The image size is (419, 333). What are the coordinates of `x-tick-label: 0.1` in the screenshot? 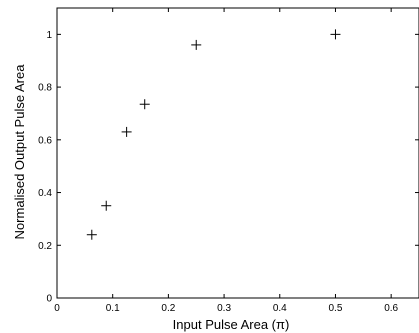 It's located at (113, 308).